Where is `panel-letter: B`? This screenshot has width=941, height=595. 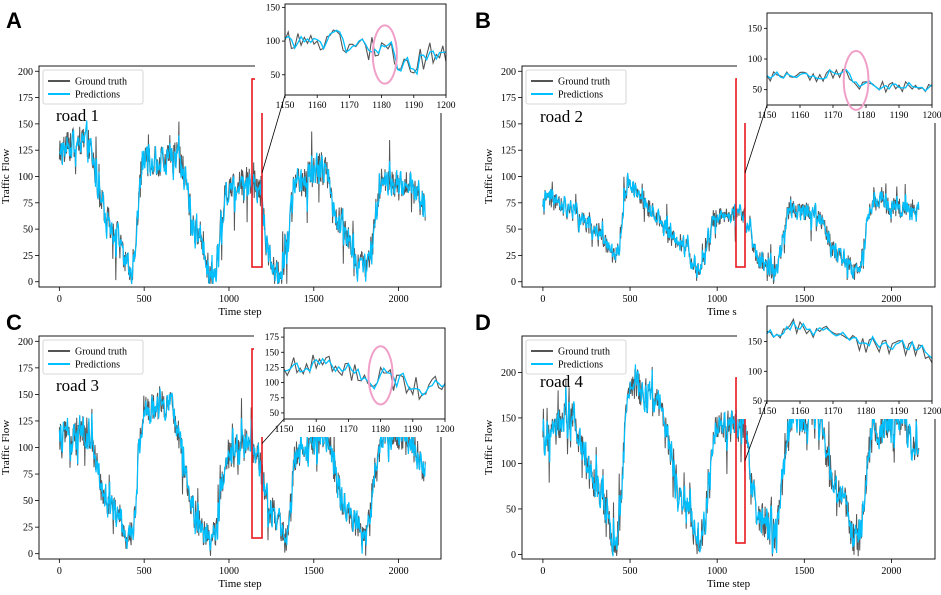 panel-letter: B is located at coordinates (483, 20).